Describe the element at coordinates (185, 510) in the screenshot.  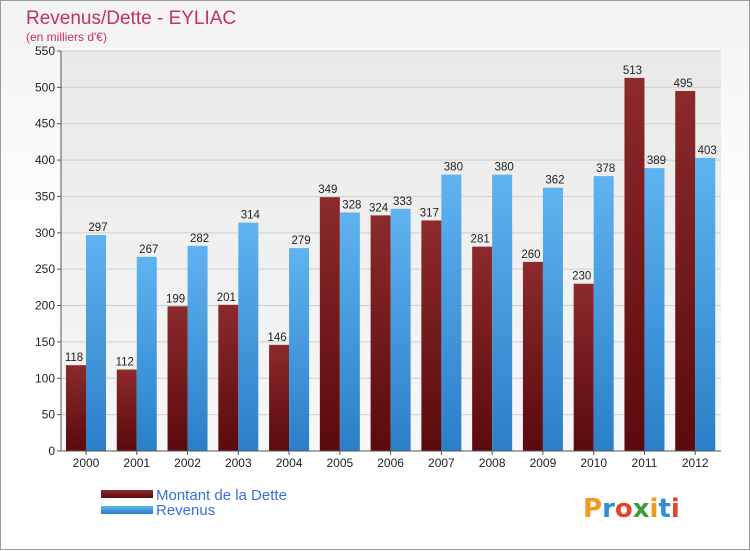
I see `legend-label-revenue: Revenus` at that location.